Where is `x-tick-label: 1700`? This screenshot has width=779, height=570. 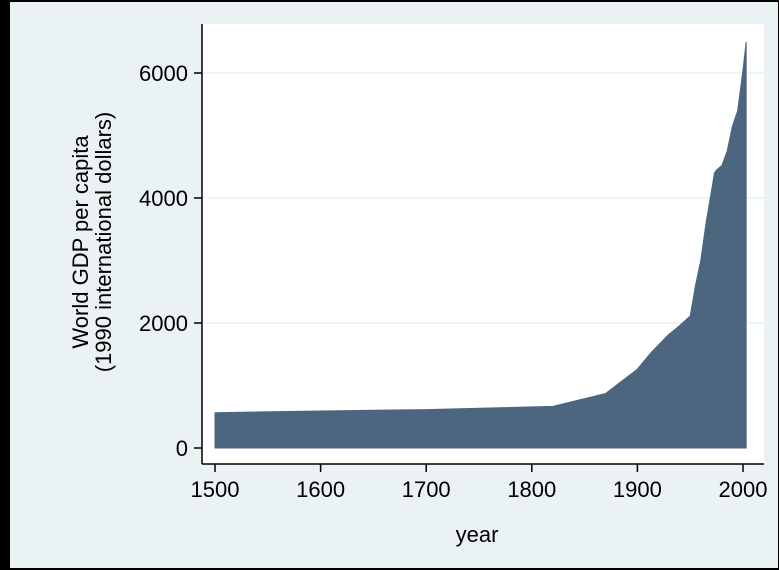
x-tick-label: 1700 is located at coordinates (426, 489).